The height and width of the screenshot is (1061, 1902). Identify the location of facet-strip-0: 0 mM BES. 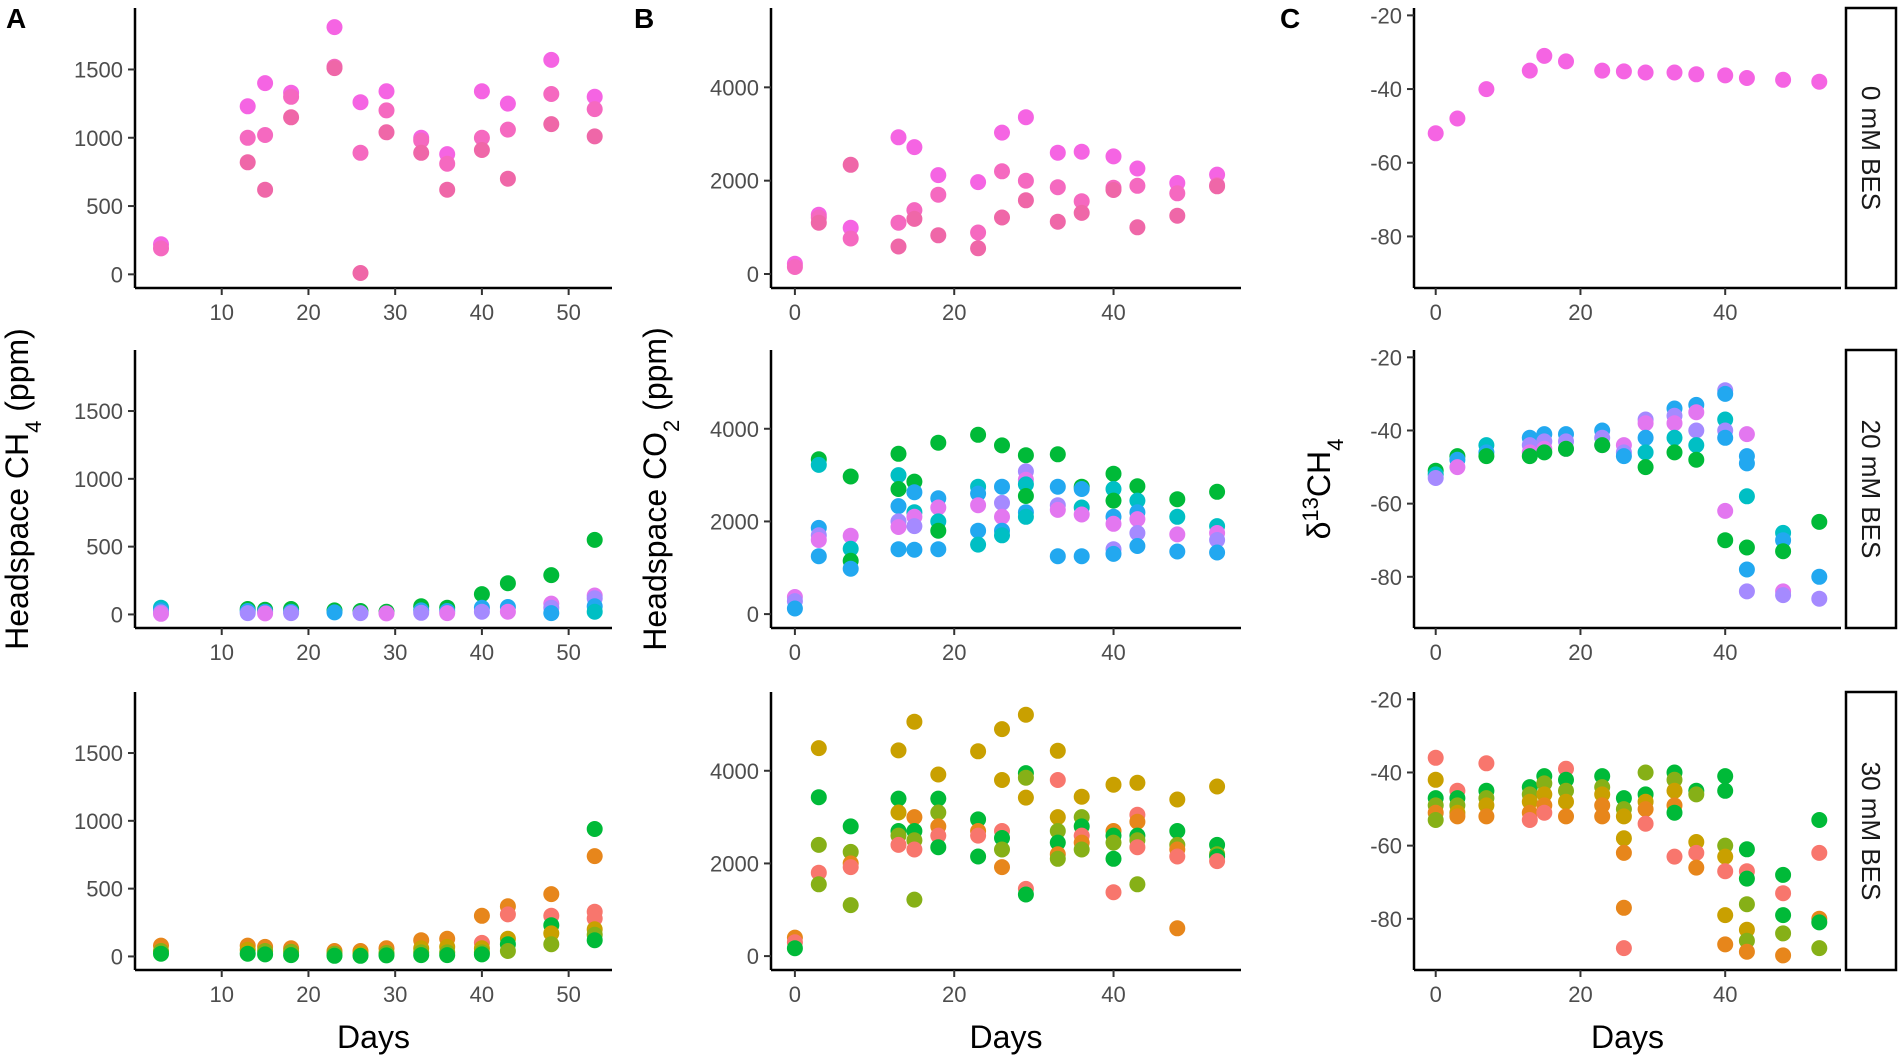
(1871, 148).